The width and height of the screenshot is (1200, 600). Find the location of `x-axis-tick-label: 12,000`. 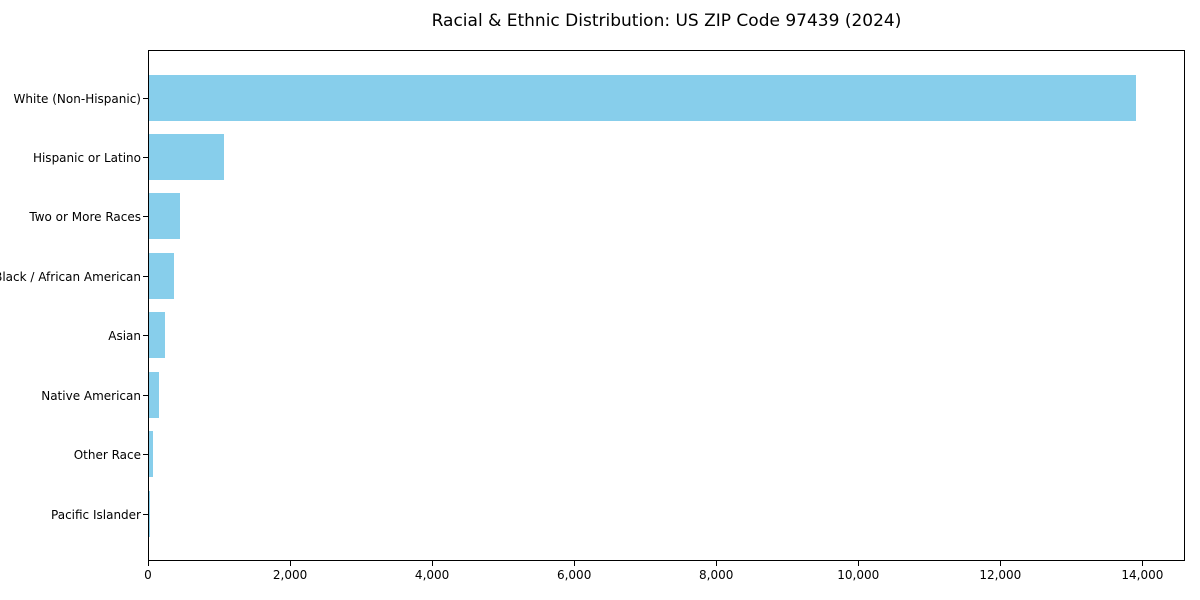

x-axis-tick-label: 12,000 is located at coordinates (1000, 575).